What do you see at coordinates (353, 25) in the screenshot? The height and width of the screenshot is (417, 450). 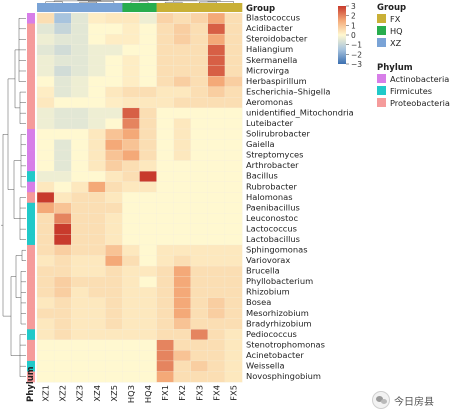 I see `scale-tick-label: 1` at bounding box center [353, 25].